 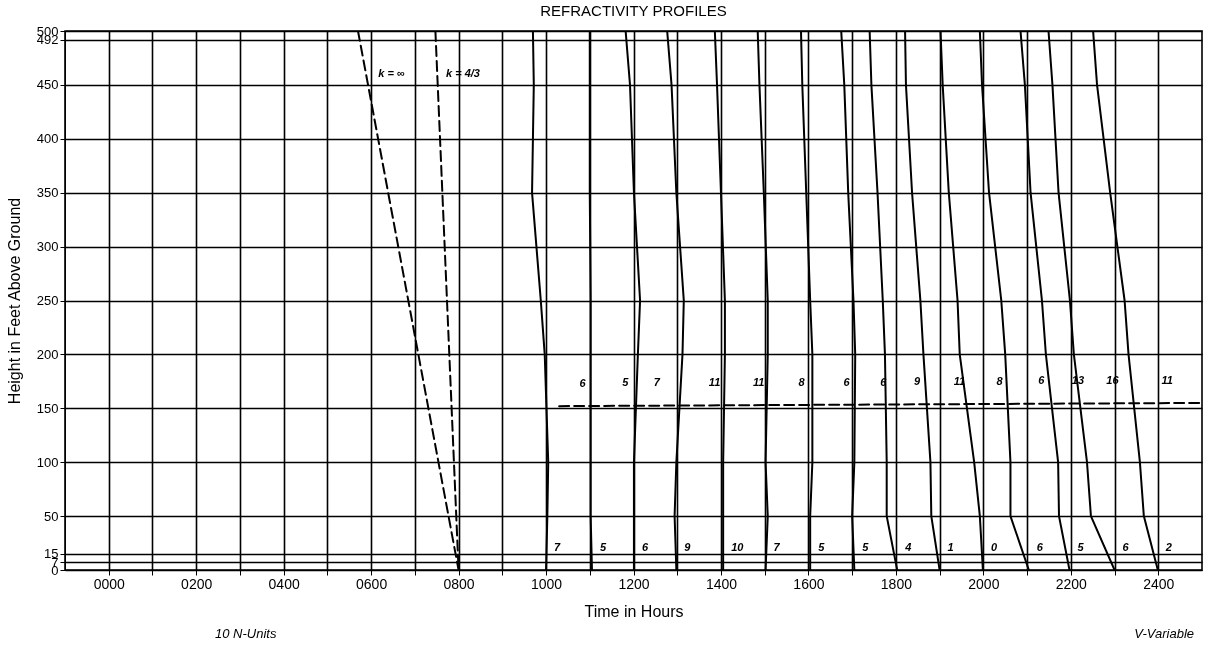 I want to click on x-tick-label: 1200, so click(x=634, y=583).